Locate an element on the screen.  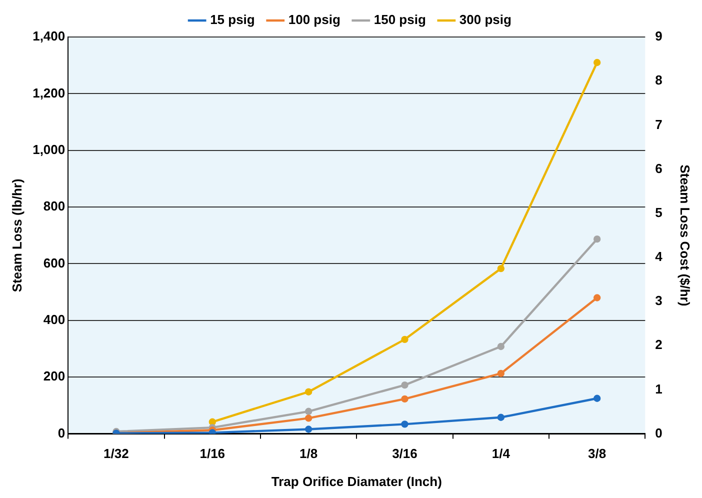
y-axis-title: Steam Loss (lb/hr) is located at coordinates (16, 235).